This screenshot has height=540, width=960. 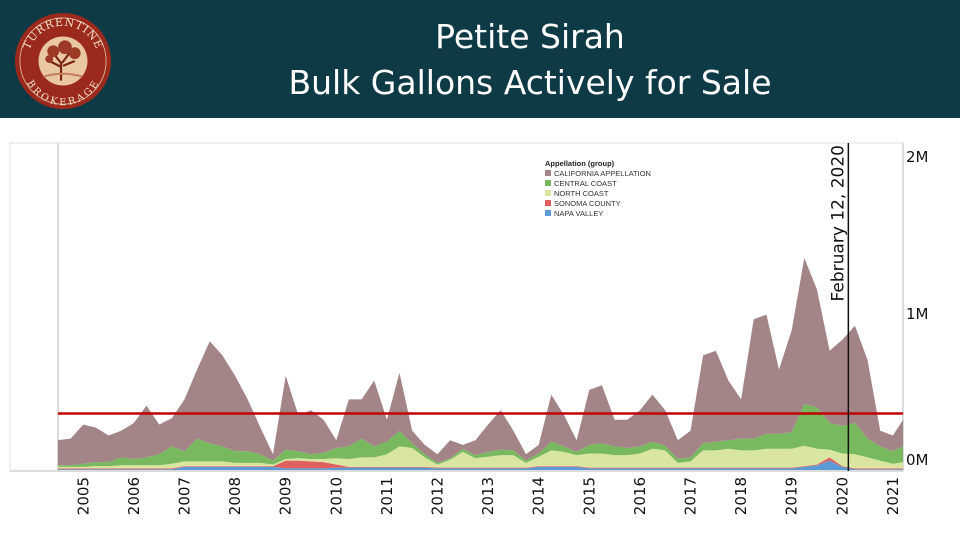 I want to click on area-napa-valley, so click(x=480, y=465).